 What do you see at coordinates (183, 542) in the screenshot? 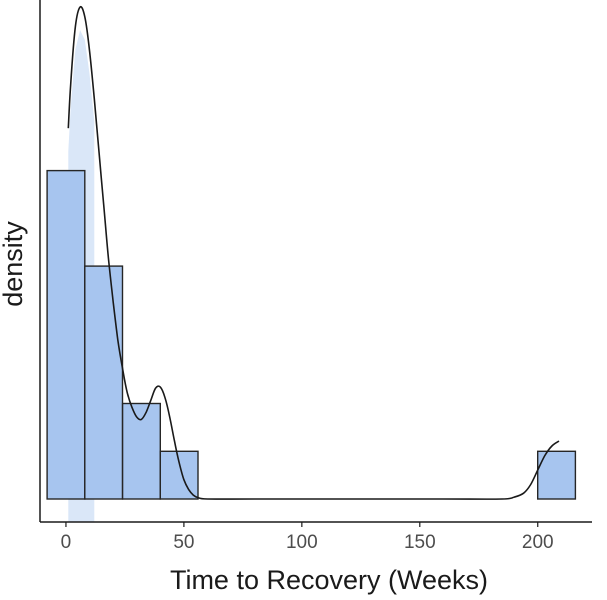
I see `x-tick-label-1: 50` at bounding box center [183, 542].